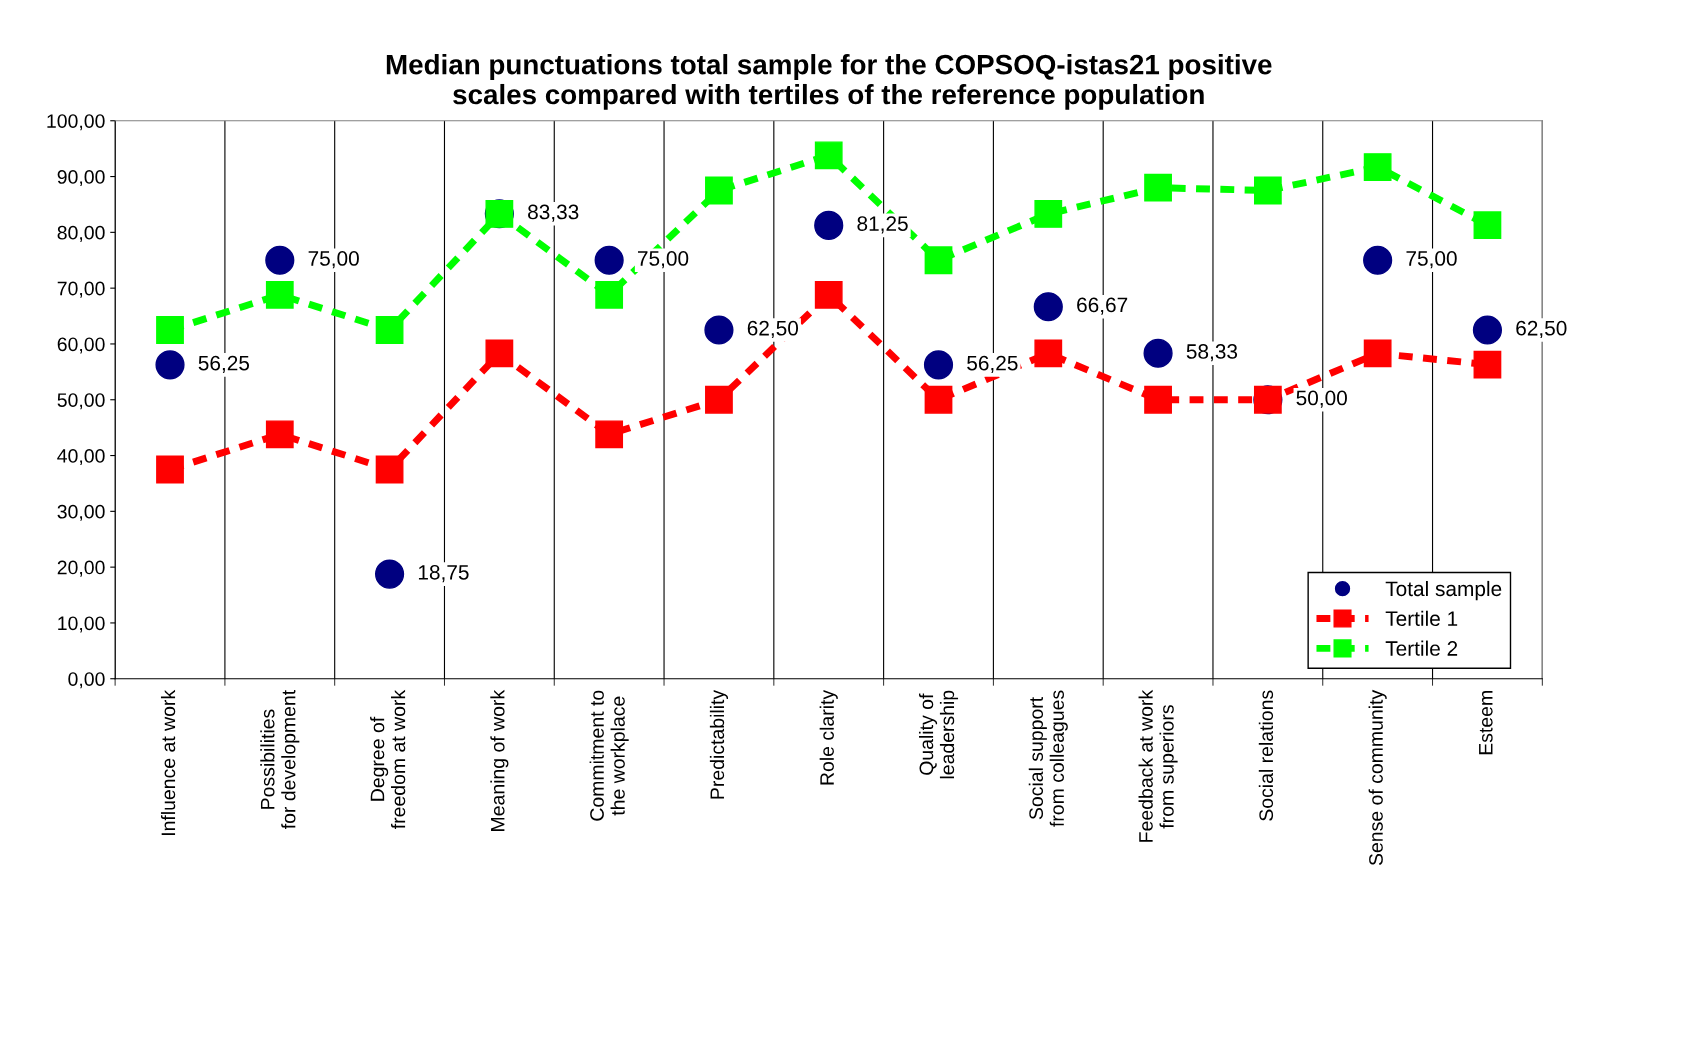 This screenshot has height=1041, width=1693. Describe the element at coordinates (76, 122) in the screenshot. I see `y-tick-label: 100,00` at that location.